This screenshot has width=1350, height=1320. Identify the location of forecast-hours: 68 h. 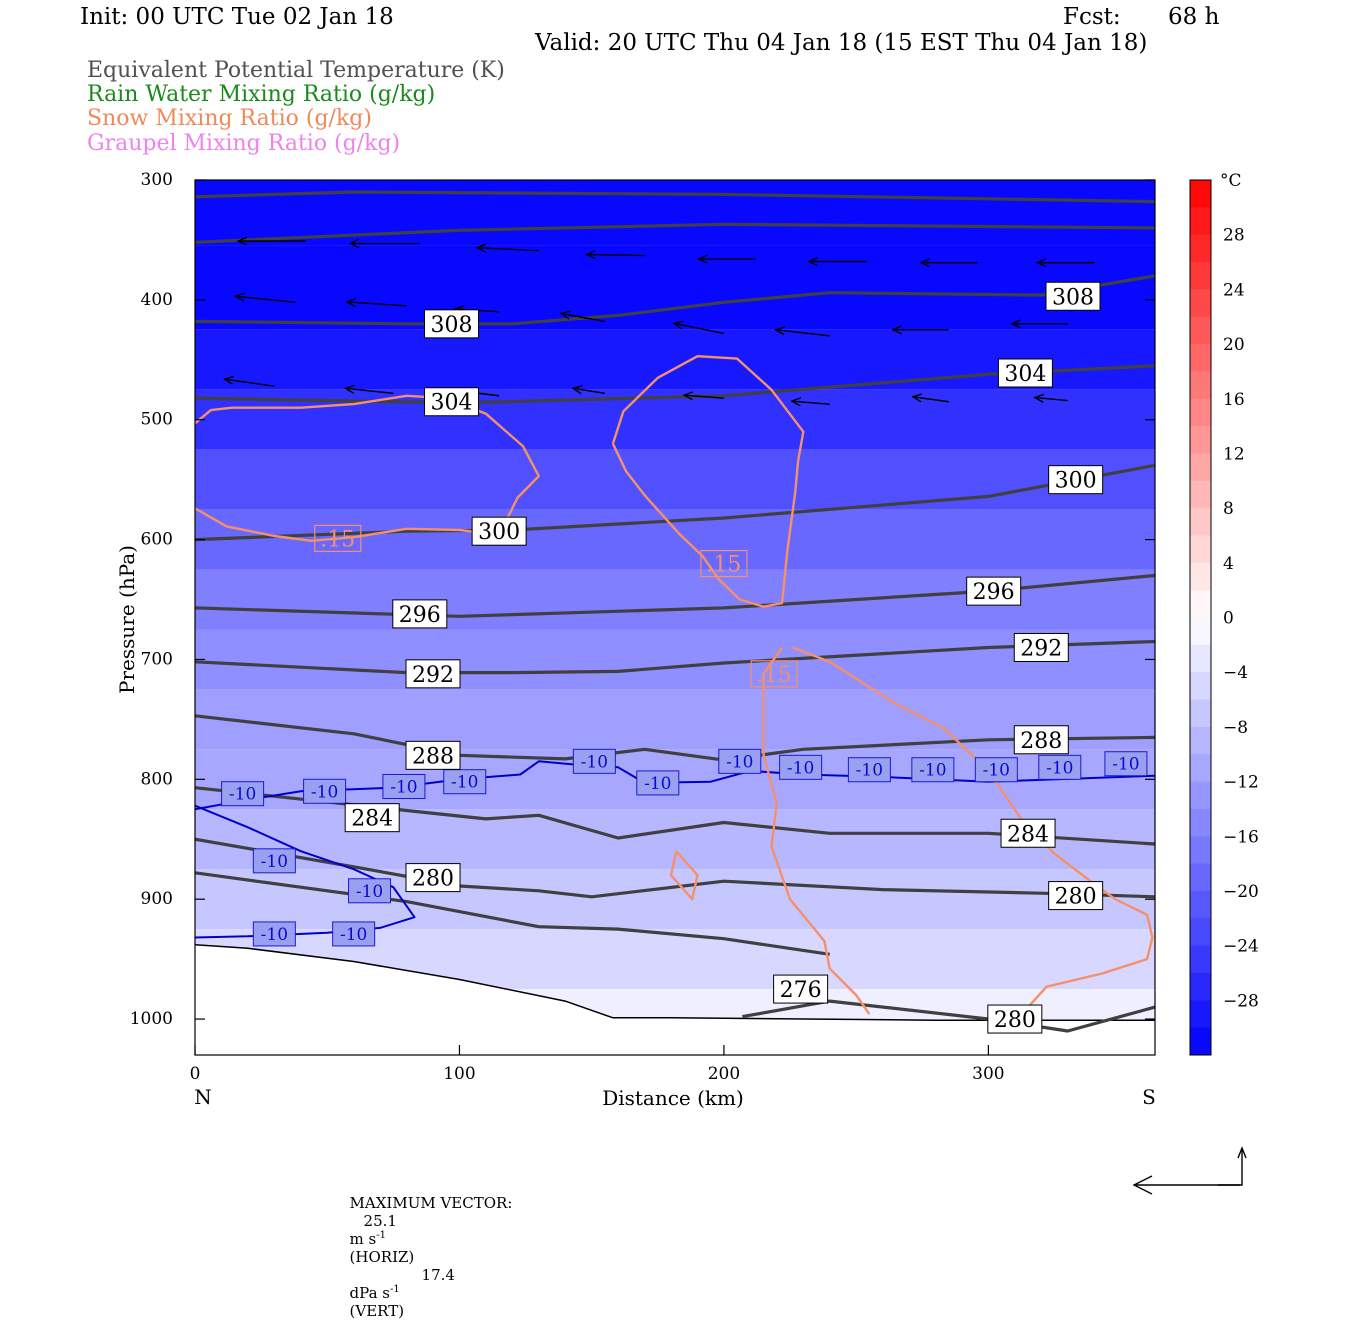
(1194, 17).